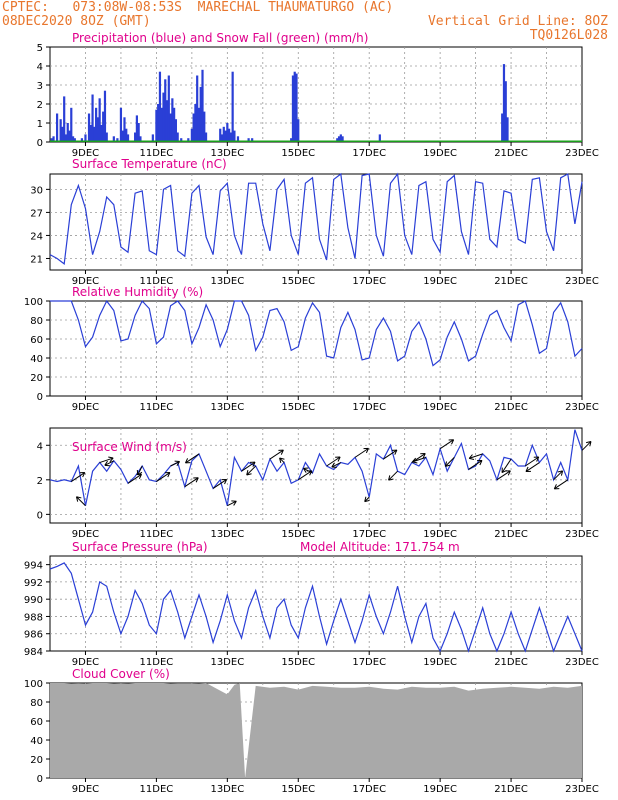 Image resolution: width=618 pixels, height=800 pixels. Describe the element at coordinates (36, 190) in the screenshot. I see `y-tick-label: 30` at that location.